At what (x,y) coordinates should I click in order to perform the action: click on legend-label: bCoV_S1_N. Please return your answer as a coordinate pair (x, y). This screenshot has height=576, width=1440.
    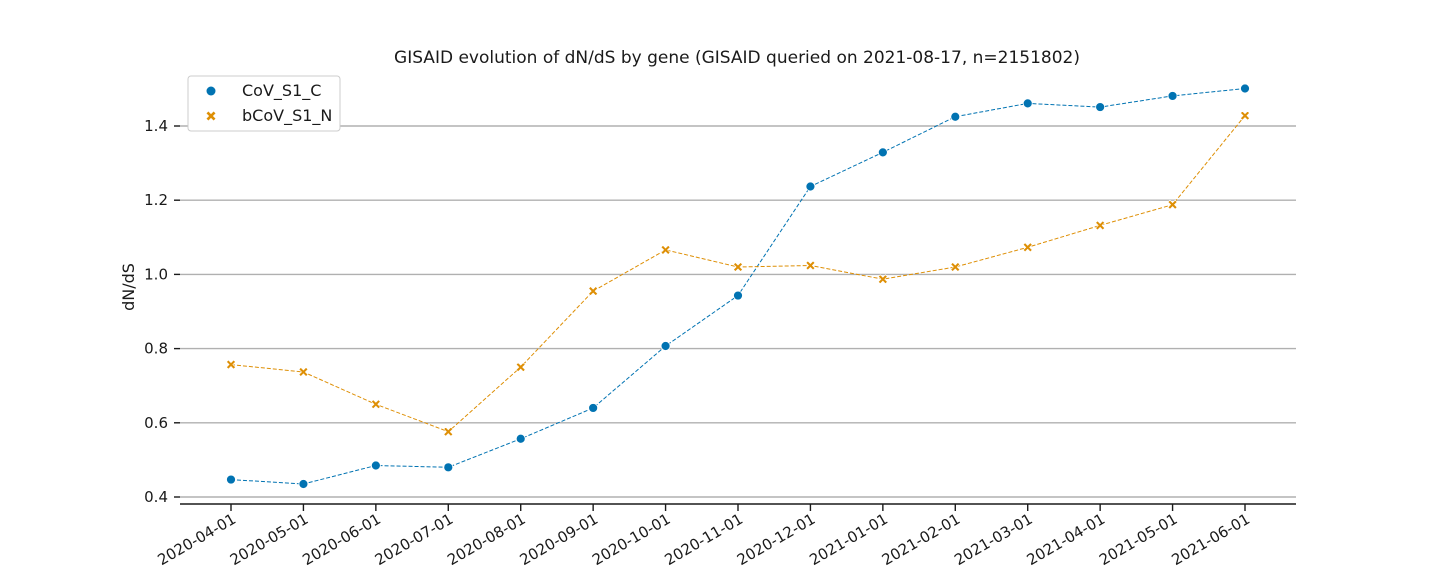
    Looking at the image, I should click on (287, 116).